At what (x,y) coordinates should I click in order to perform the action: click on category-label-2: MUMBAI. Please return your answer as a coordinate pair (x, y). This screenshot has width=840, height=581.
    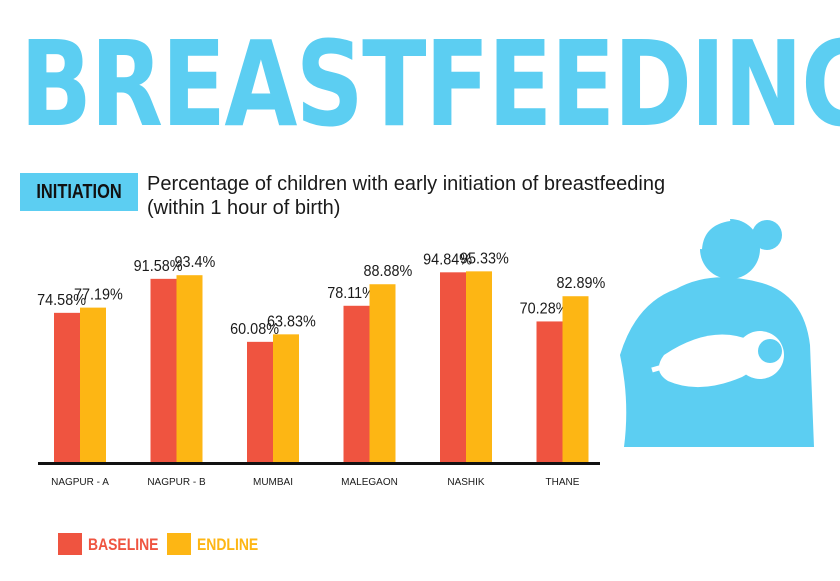
    Looking at the image, I should click on (273, 482).